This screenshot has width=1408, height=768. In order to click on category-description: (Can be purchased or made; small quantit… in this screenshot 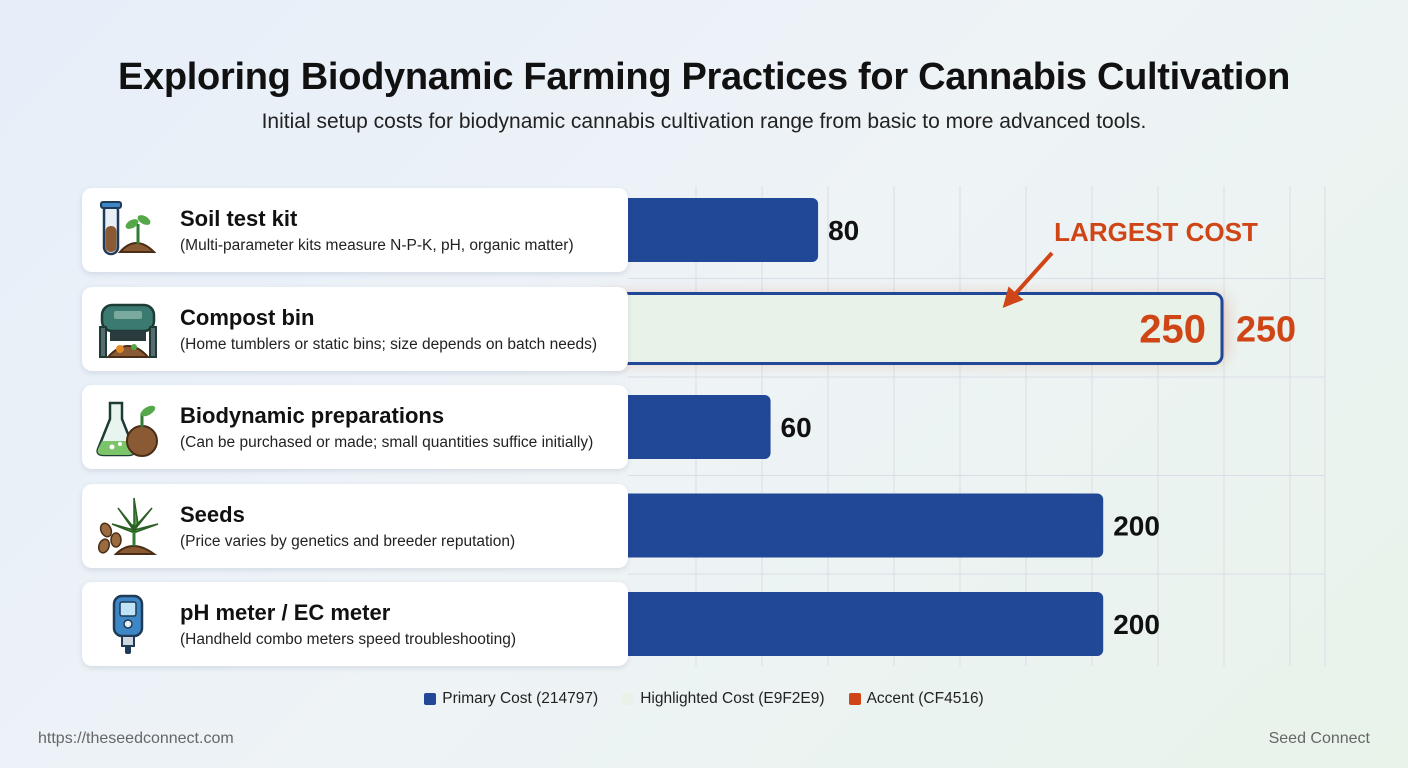, I will do `click(387, 442)`.